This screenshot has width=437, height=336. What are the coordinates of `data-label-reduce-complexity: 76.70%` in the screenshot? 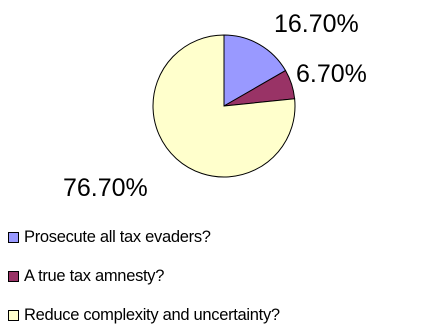 It's located at (105, 188).